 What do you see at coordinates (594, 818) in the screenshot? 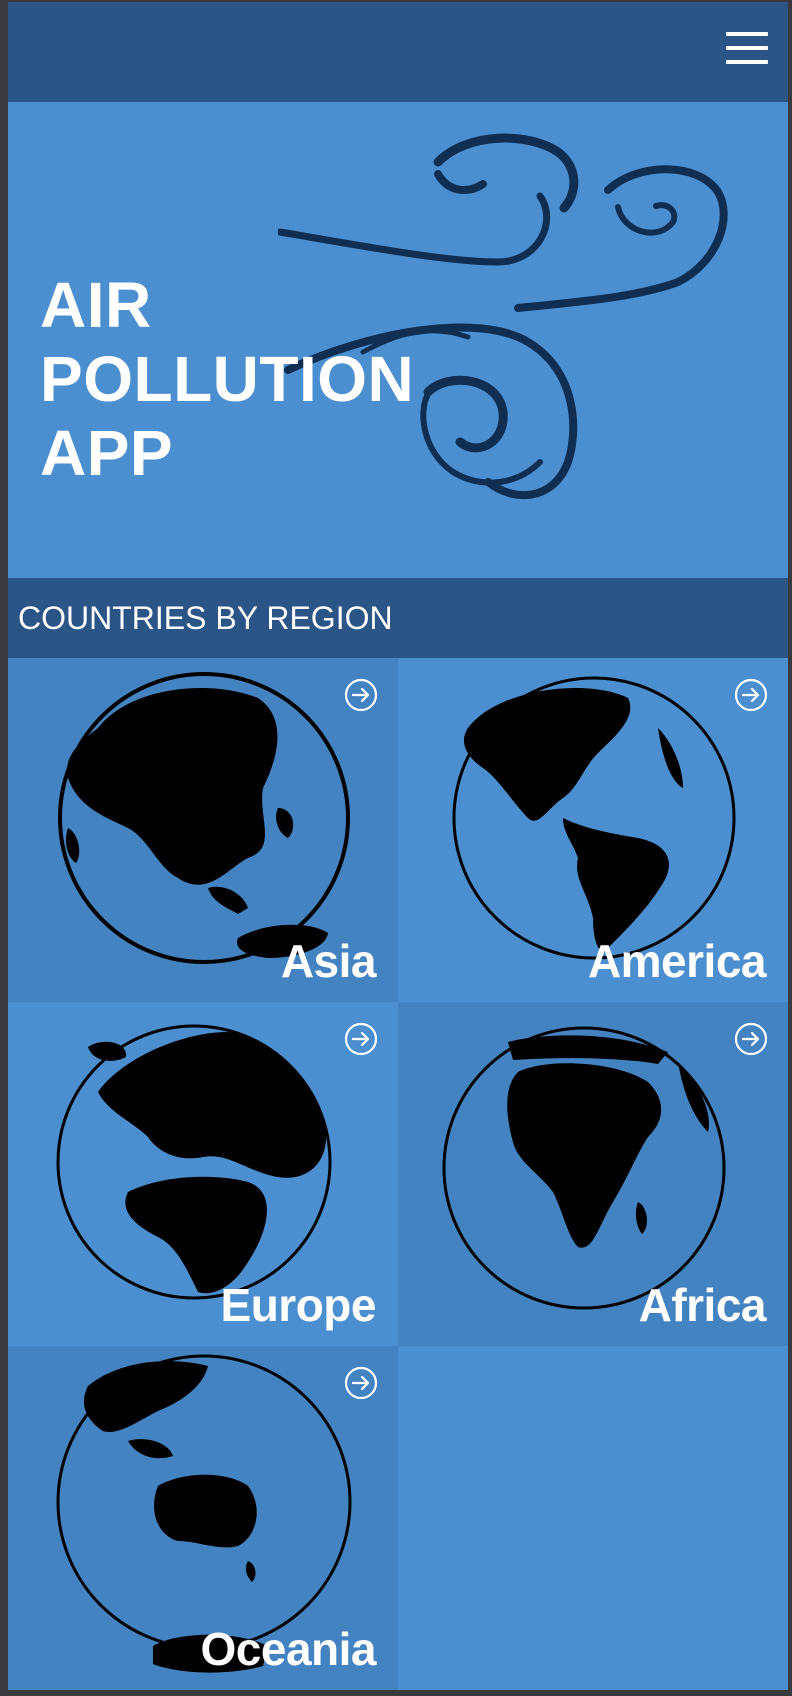
I see `globe-america-icon` at bounding box center [594, 818].